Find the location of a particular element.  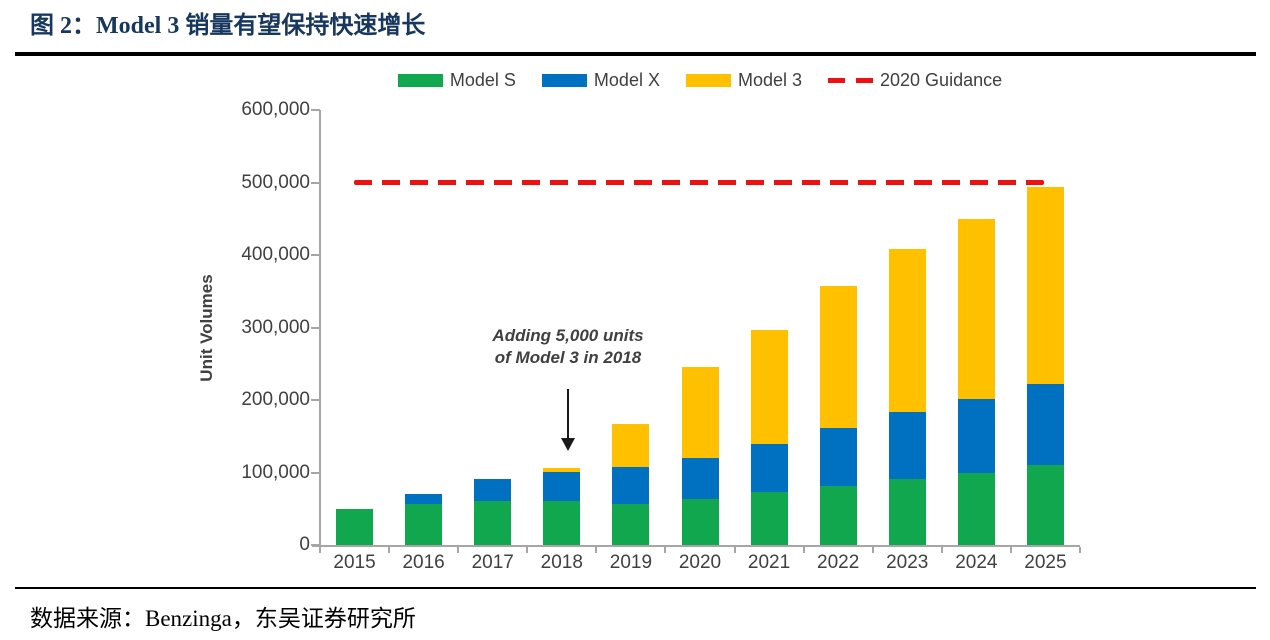

bar-segment-model-x-2018 is located at coordinates (562, 486).